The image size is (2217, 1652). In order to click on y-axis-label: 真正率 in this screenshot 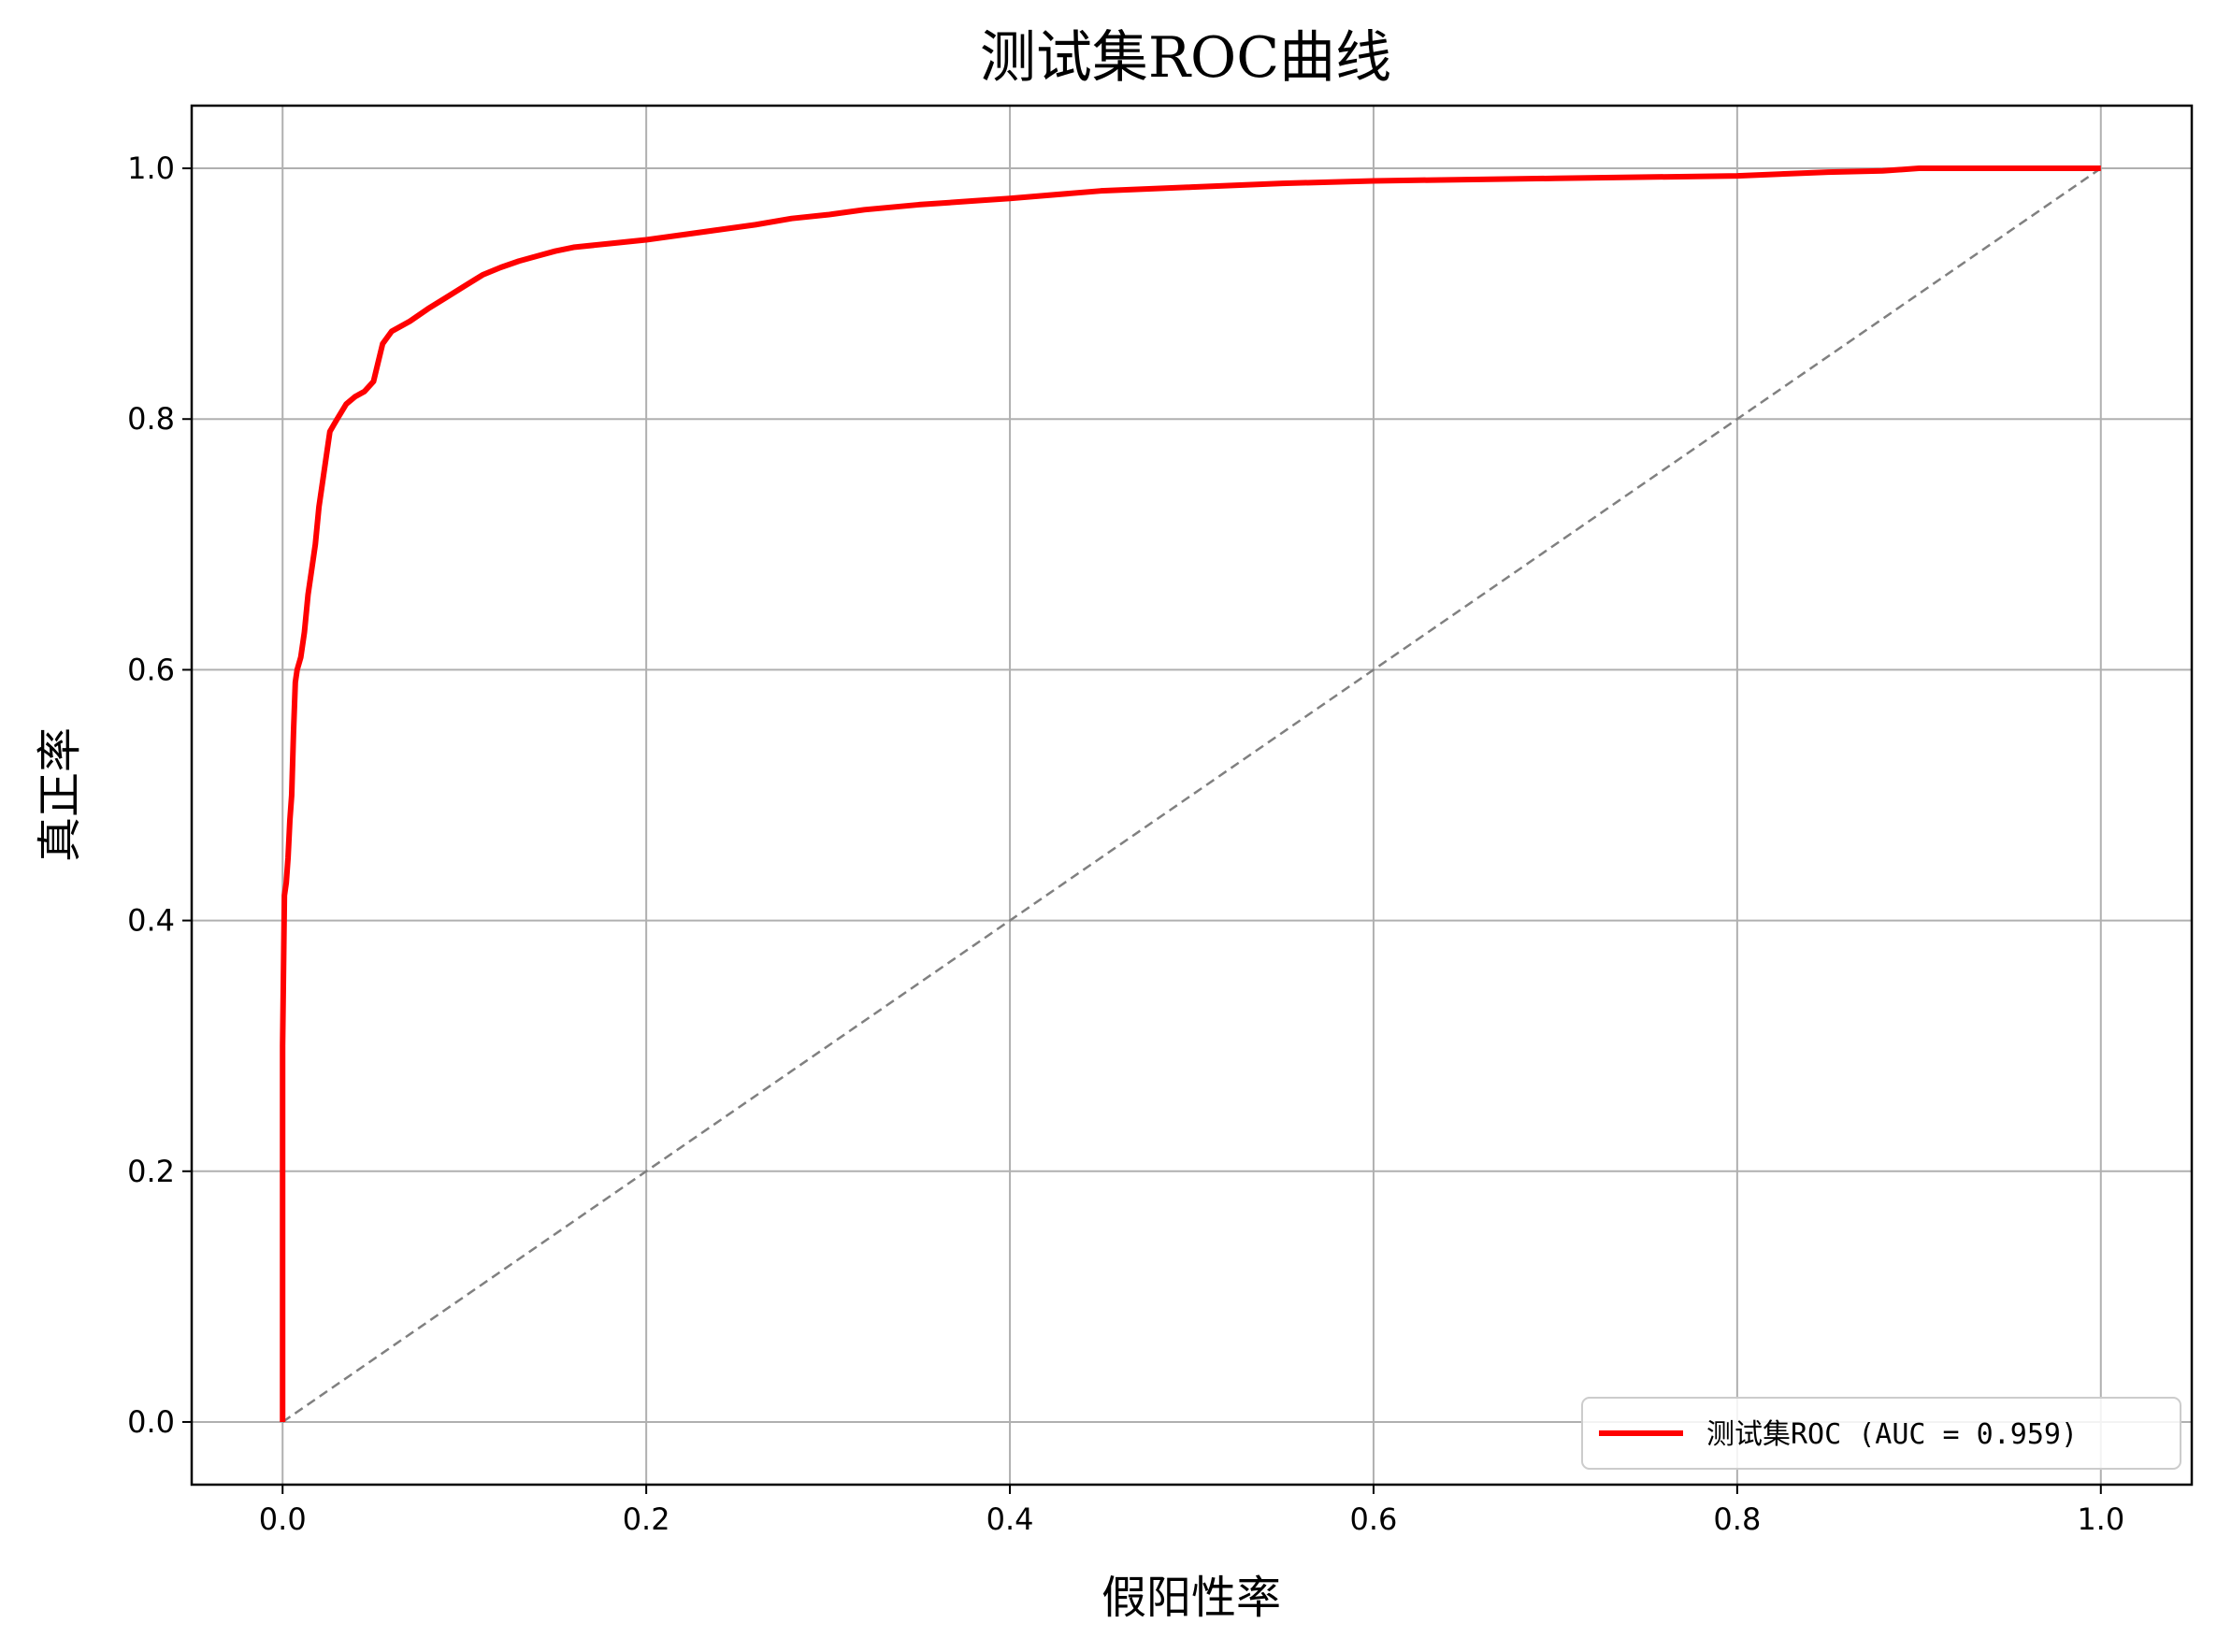, I will do `click(60, 795)`.